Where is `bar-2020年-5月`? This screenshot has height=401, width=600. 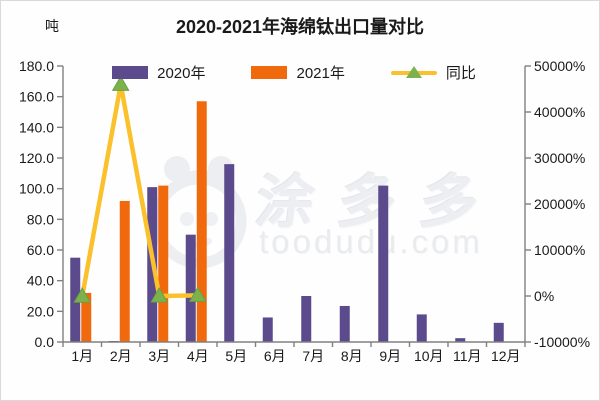 bar-2020年-5月 is located at coordinates (229, 253).